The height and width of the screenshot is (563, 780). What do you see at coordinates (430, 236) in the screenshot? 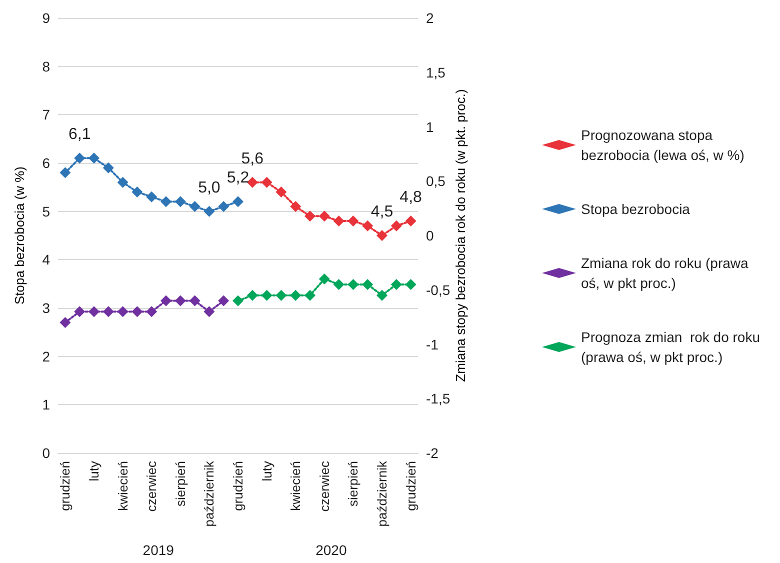
I see `y2-tick-label: 0` at bounding box center [430, 236].